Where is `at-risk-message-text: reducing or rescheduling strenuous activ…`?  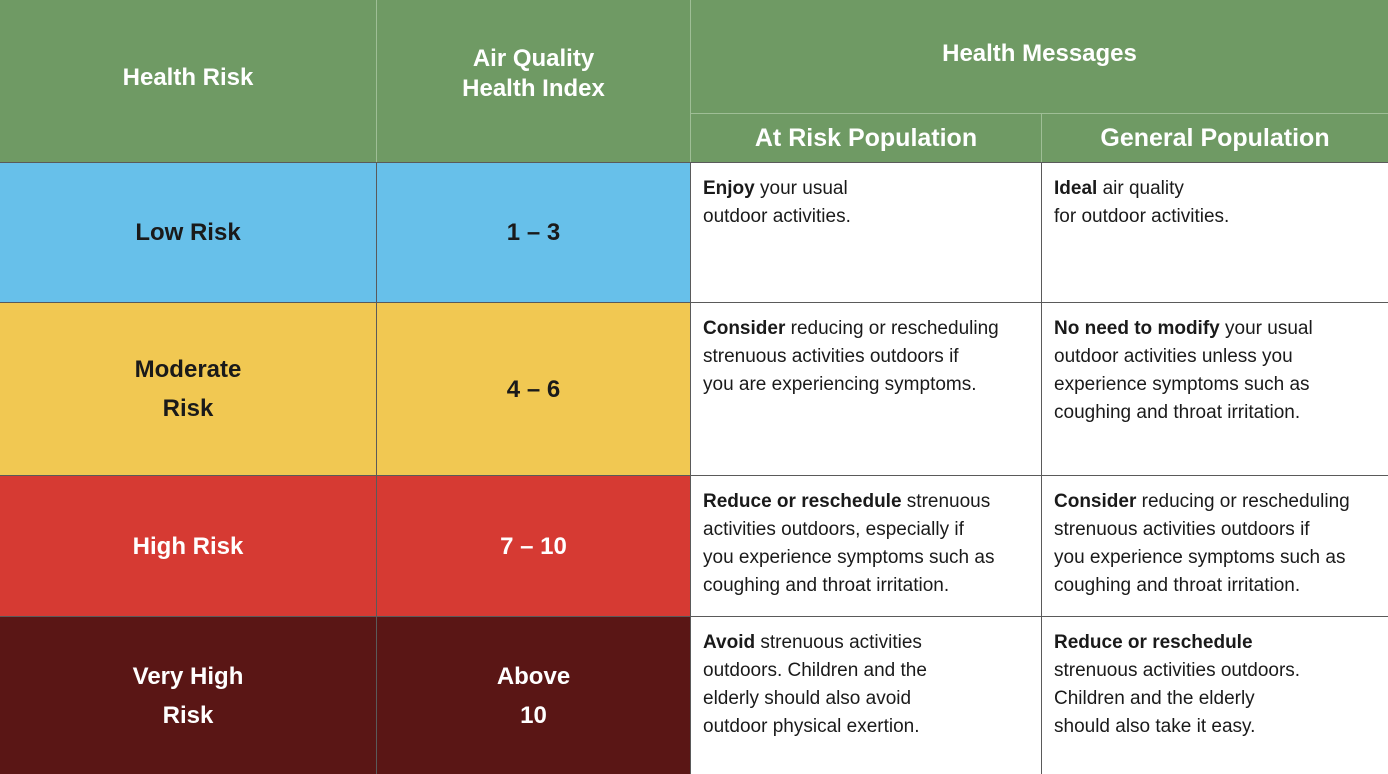 at-risk-message-text: reducing or rescheduling strenuous activ… is located at coordinates (851, 356).